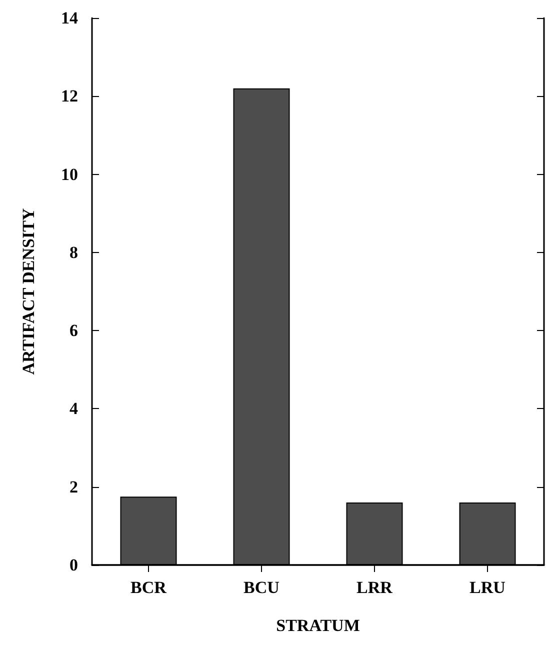 The height and width of the screenshot is (650, 546). I want to click on y-tick-label: 6, so click(74, 330).